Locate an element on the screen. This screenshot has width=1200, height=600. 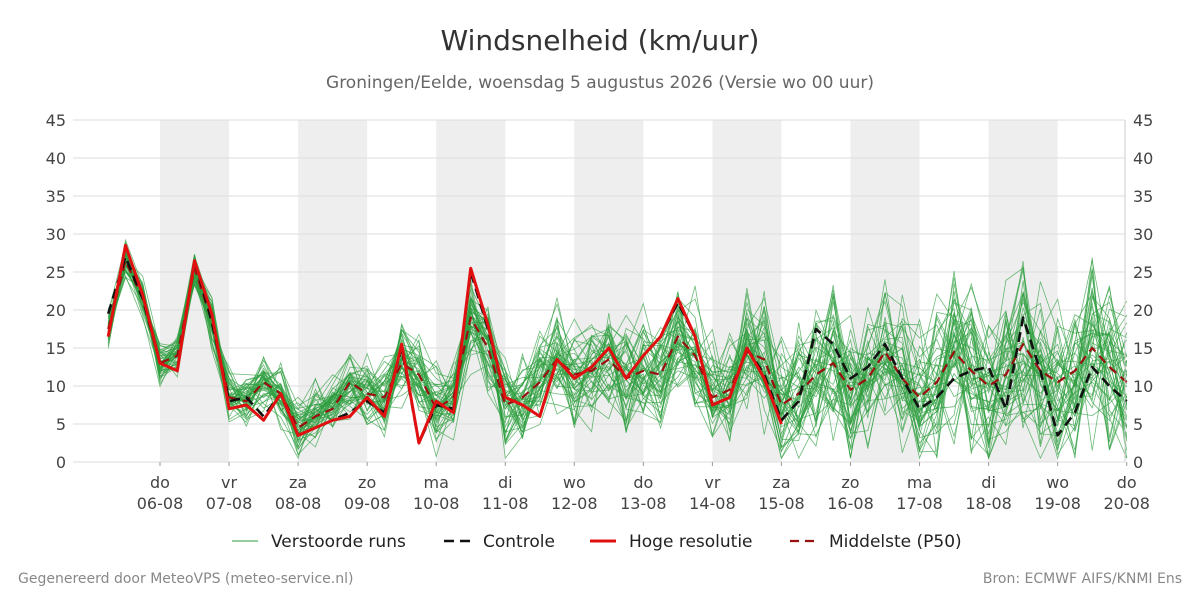
legend-label-high-res: Hoge resolutie is located at coordinates (691, 542).